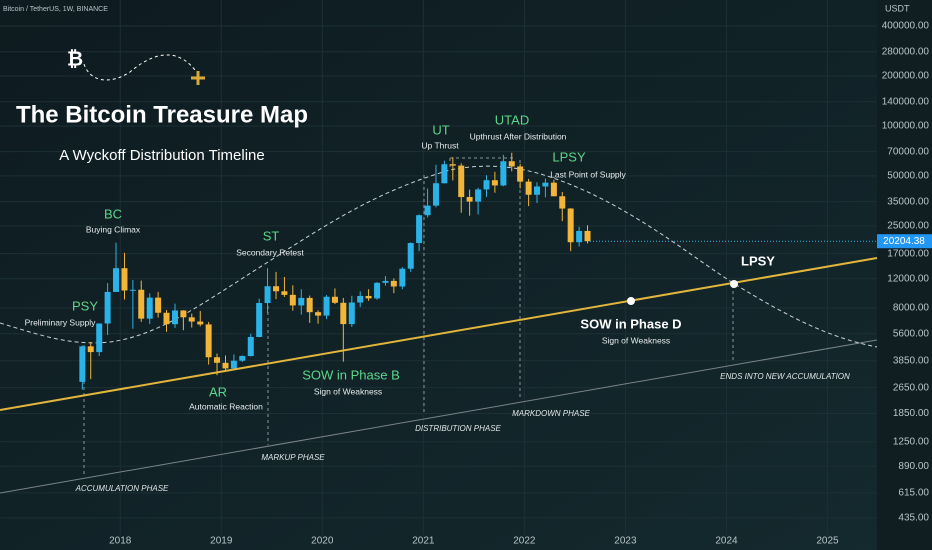 This screenshot has height=550, width=932. What do you see at coordinates (122, 488) in the screenshot?
I see `phase-label: ACCUMULATION PHASE` at bounding box center [122, 488].